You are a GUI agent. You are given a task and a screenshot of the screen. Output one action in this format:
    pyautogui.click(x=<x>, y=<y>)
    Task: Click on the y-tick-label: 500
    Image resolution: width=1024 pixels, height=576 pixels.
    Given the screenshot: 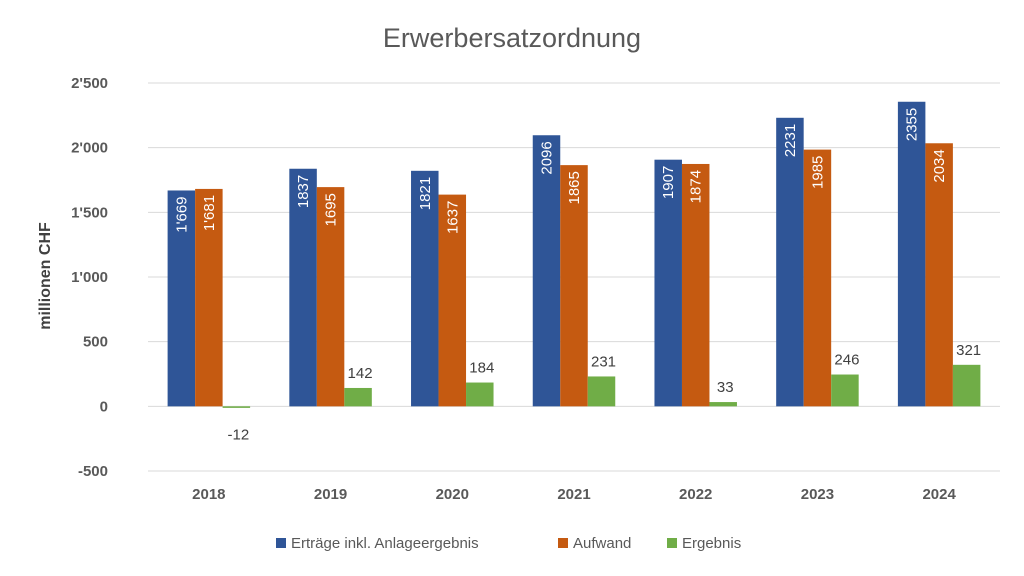 What is the action you would take?
    pyautogui.click(x=95, y=342)
    